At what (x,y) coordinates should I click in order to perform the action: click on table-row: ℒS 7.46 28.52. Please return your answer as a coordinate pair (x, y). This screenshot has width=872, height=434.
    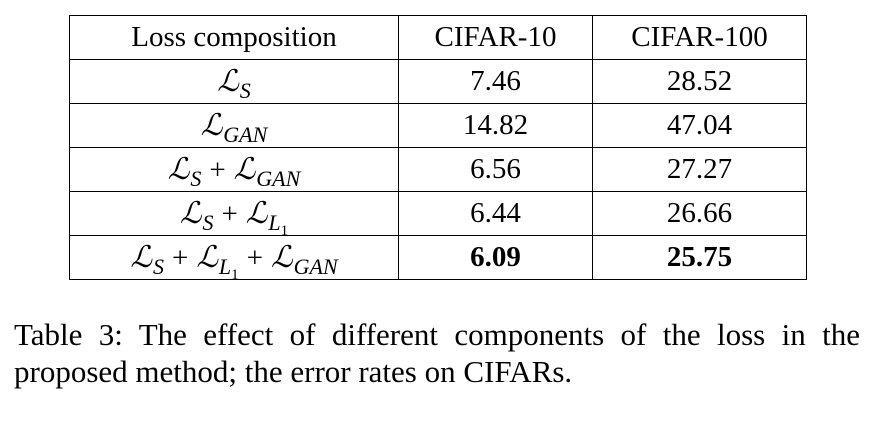
    Looking at the image, I should click on (438, 81).